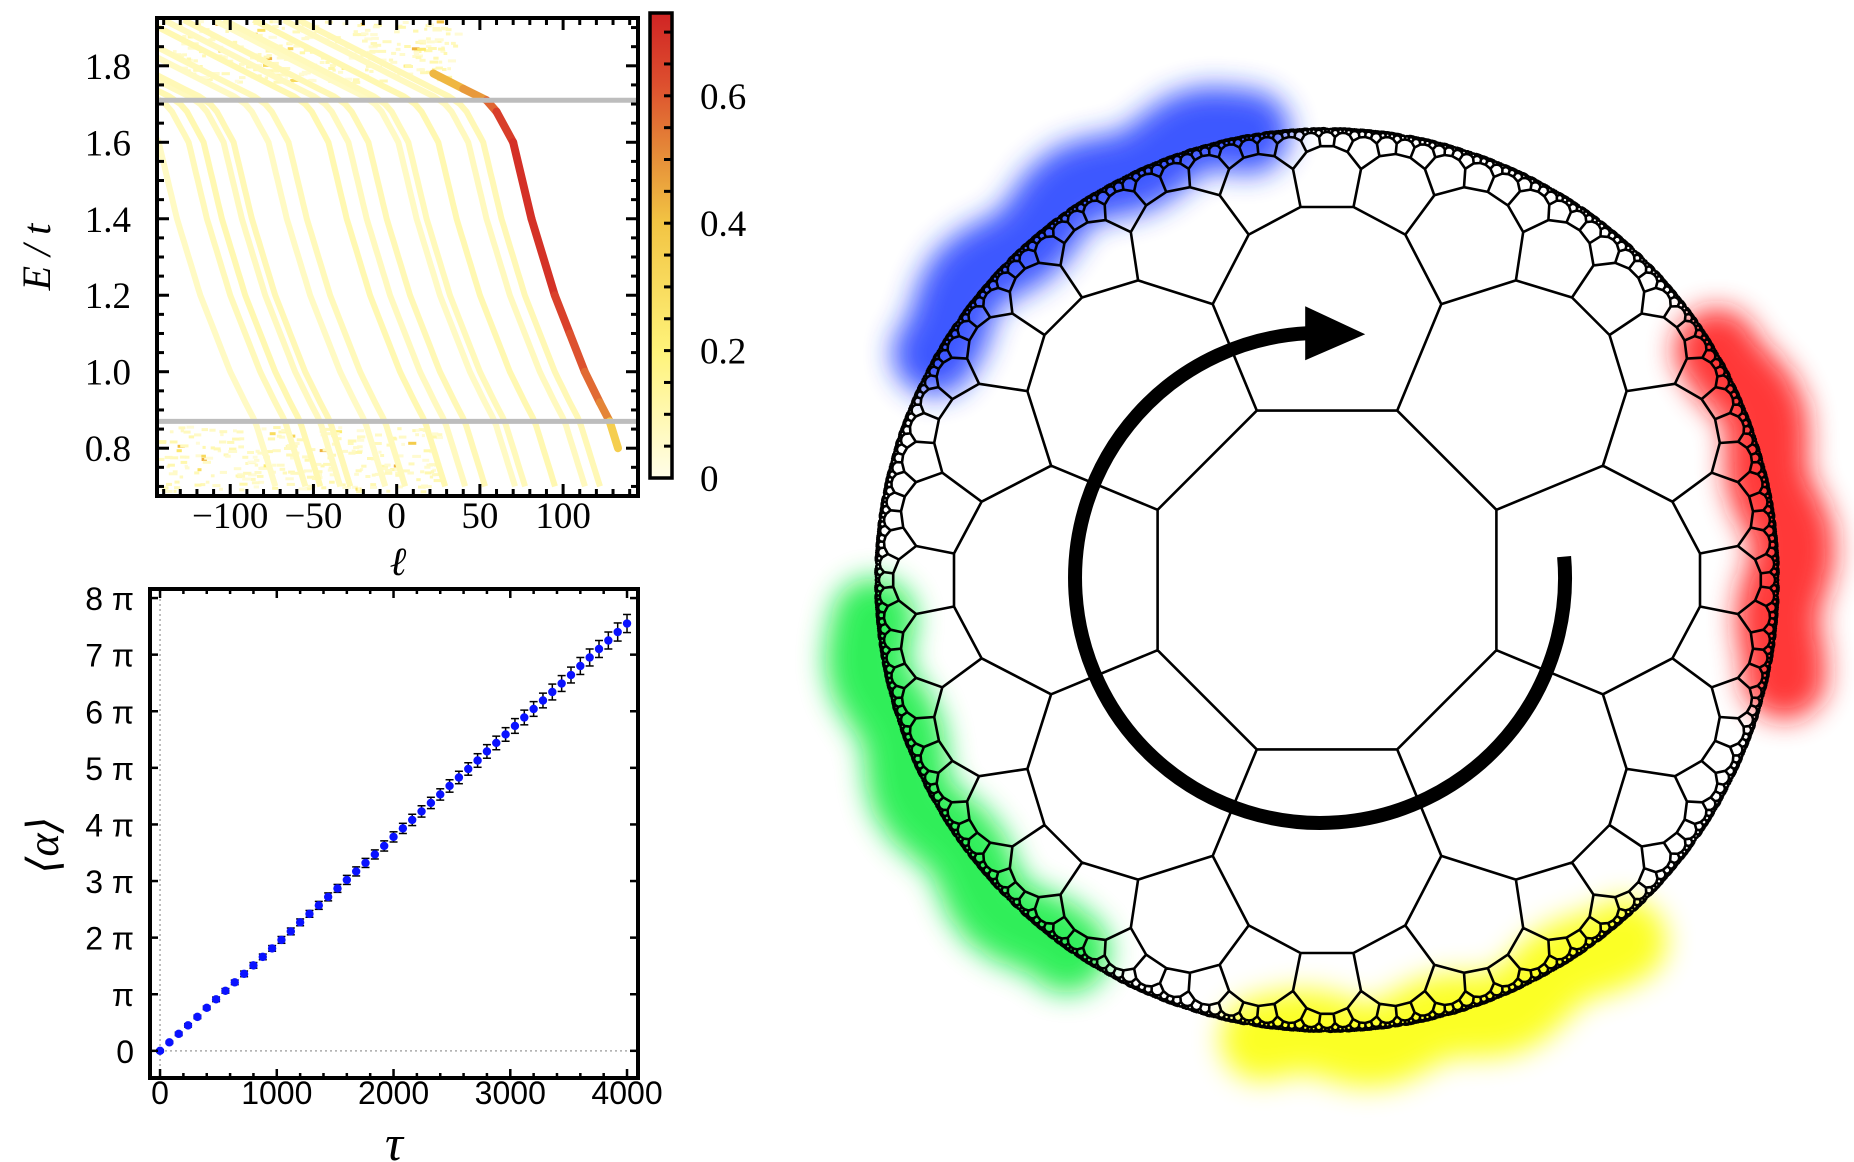 This screenshot has height=1162, width=1854. Describe the element at coordinates (230, 516) in the screenshot. I see `heatmap-xtick-label: −100` at that location.